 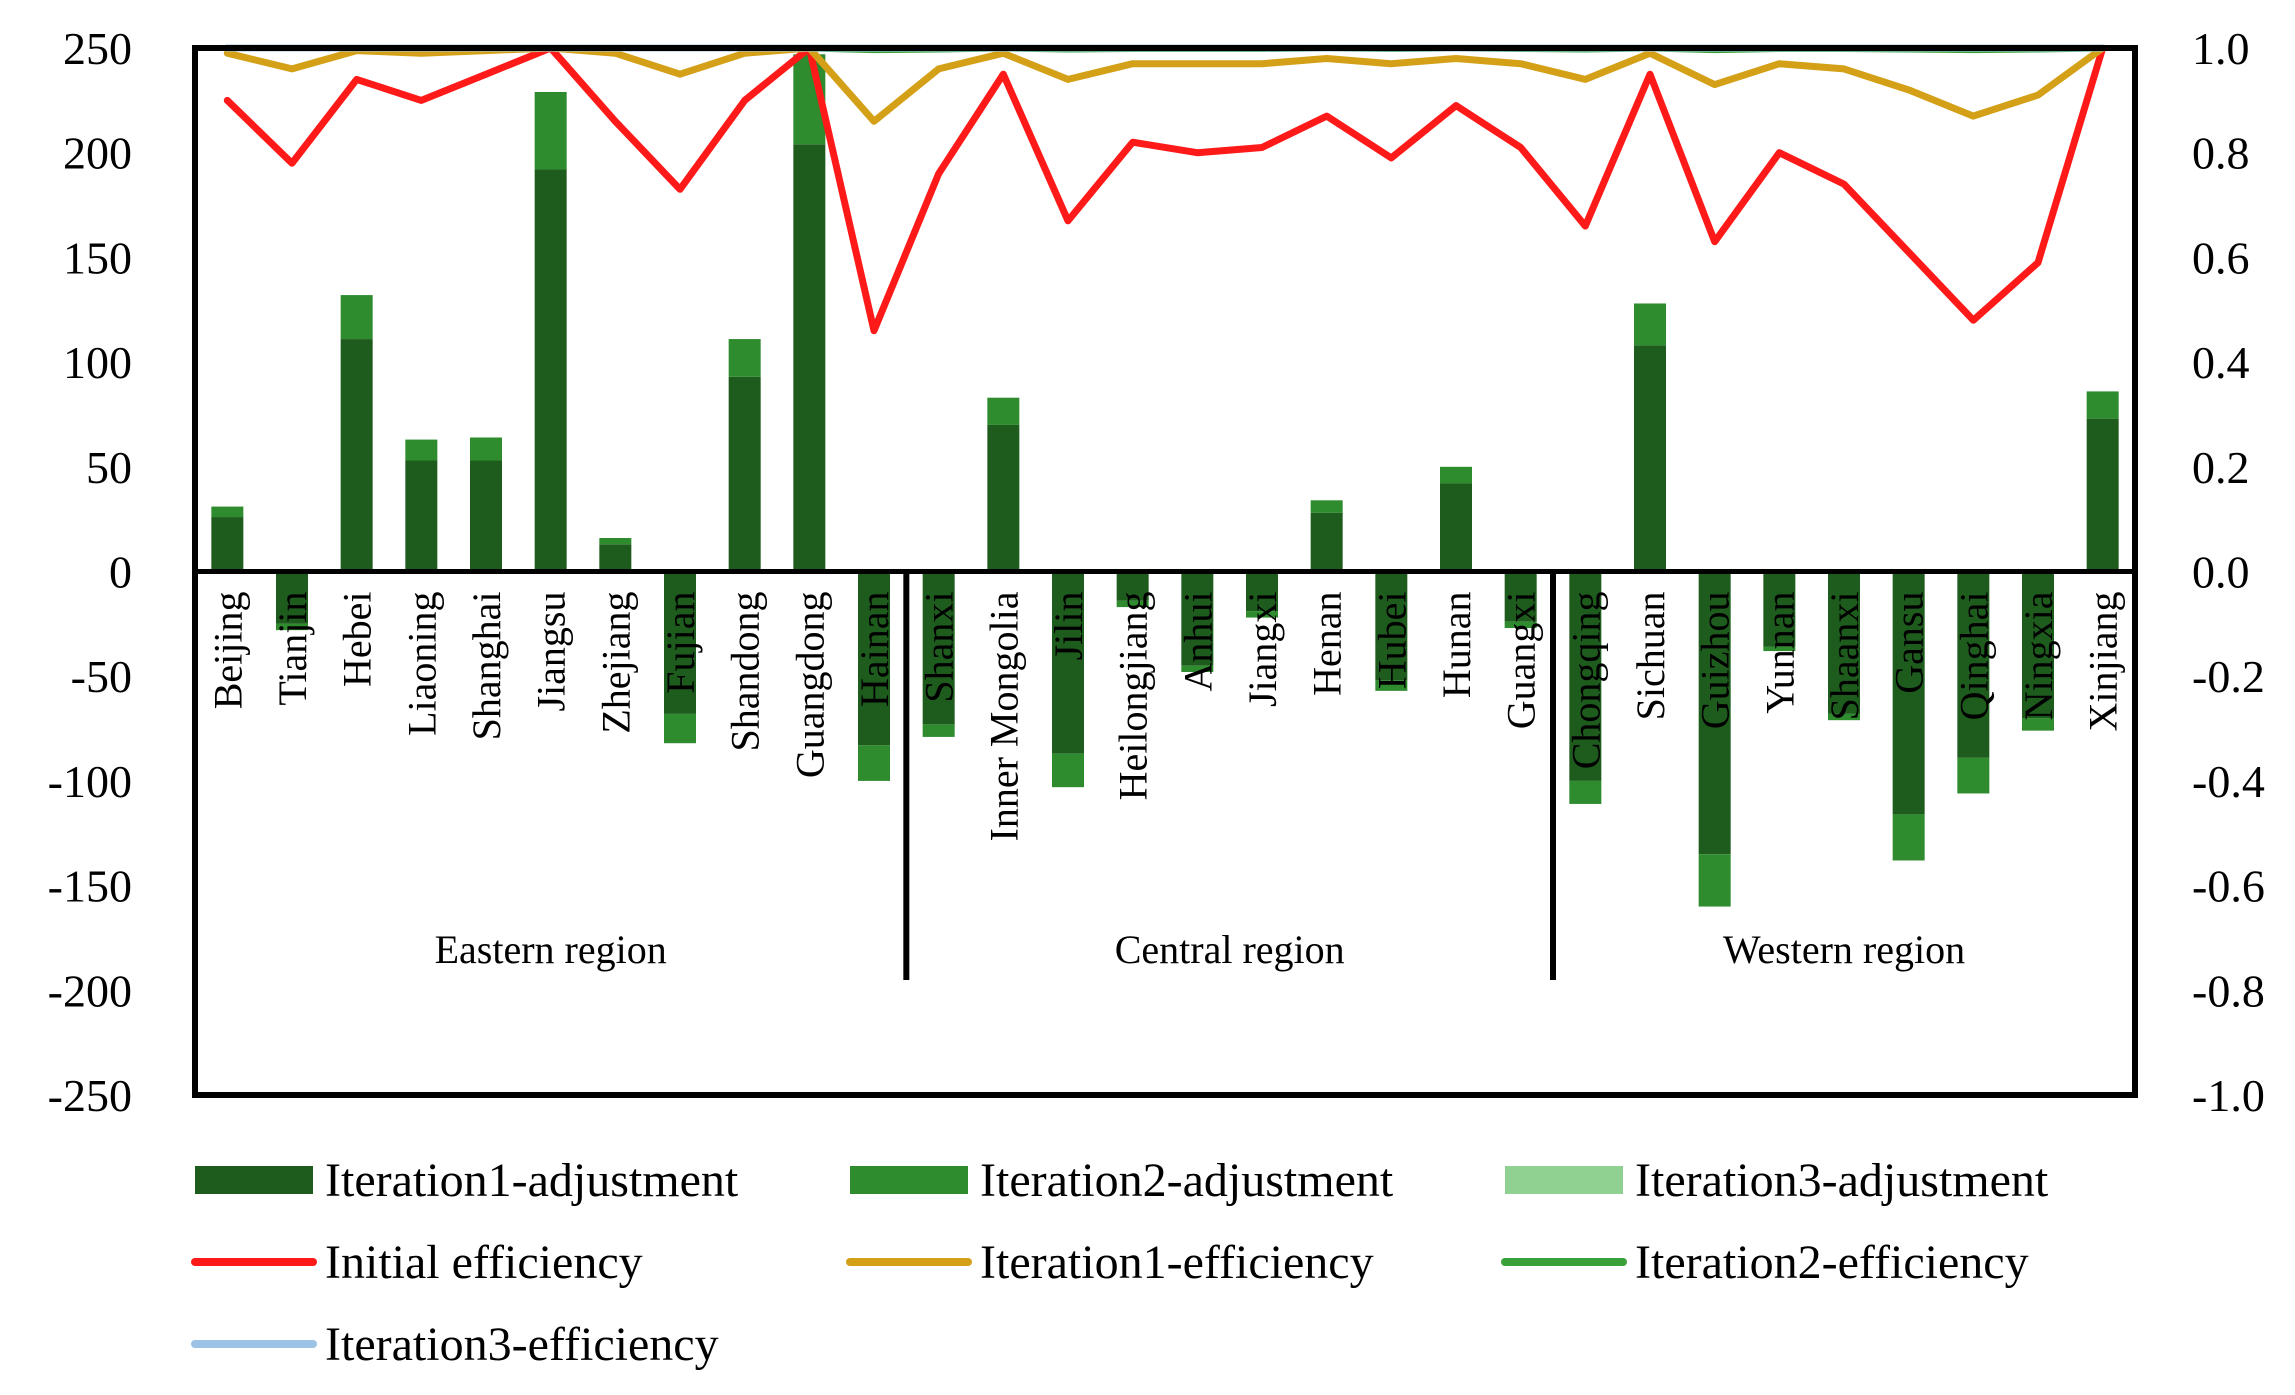 What do you see at coordinates (357, 640) in the screenshot?
I see `category-label: Hebei` at bounding box center [357, 640].